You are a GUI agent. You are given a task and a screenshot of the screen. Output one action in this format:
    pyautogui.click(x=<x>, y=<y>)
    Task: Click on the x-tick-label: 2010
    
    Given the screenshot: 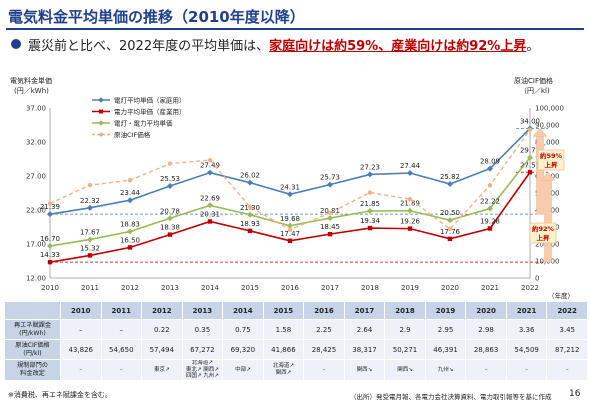 What is the action you would take?
    pyautogui.click(x=50, y=288)
    